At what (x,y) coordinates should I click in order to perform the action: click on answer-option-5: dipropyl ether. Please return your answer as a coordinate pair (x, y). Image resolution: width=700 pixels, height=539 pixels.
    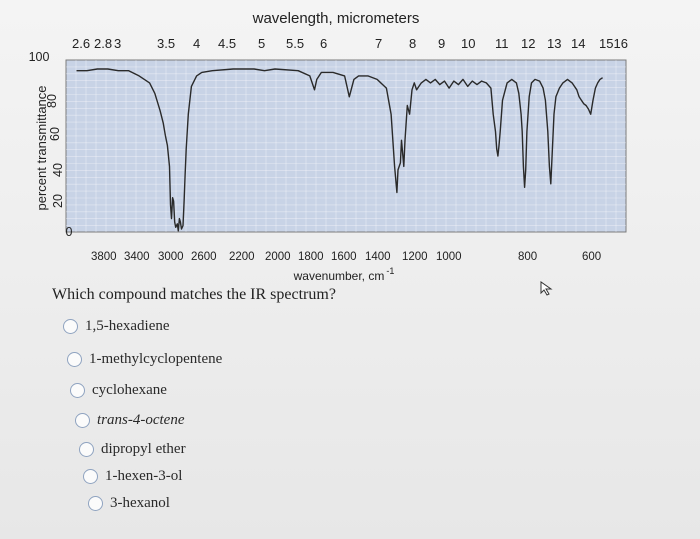
    Looking at the image, I should click on (132, 449).